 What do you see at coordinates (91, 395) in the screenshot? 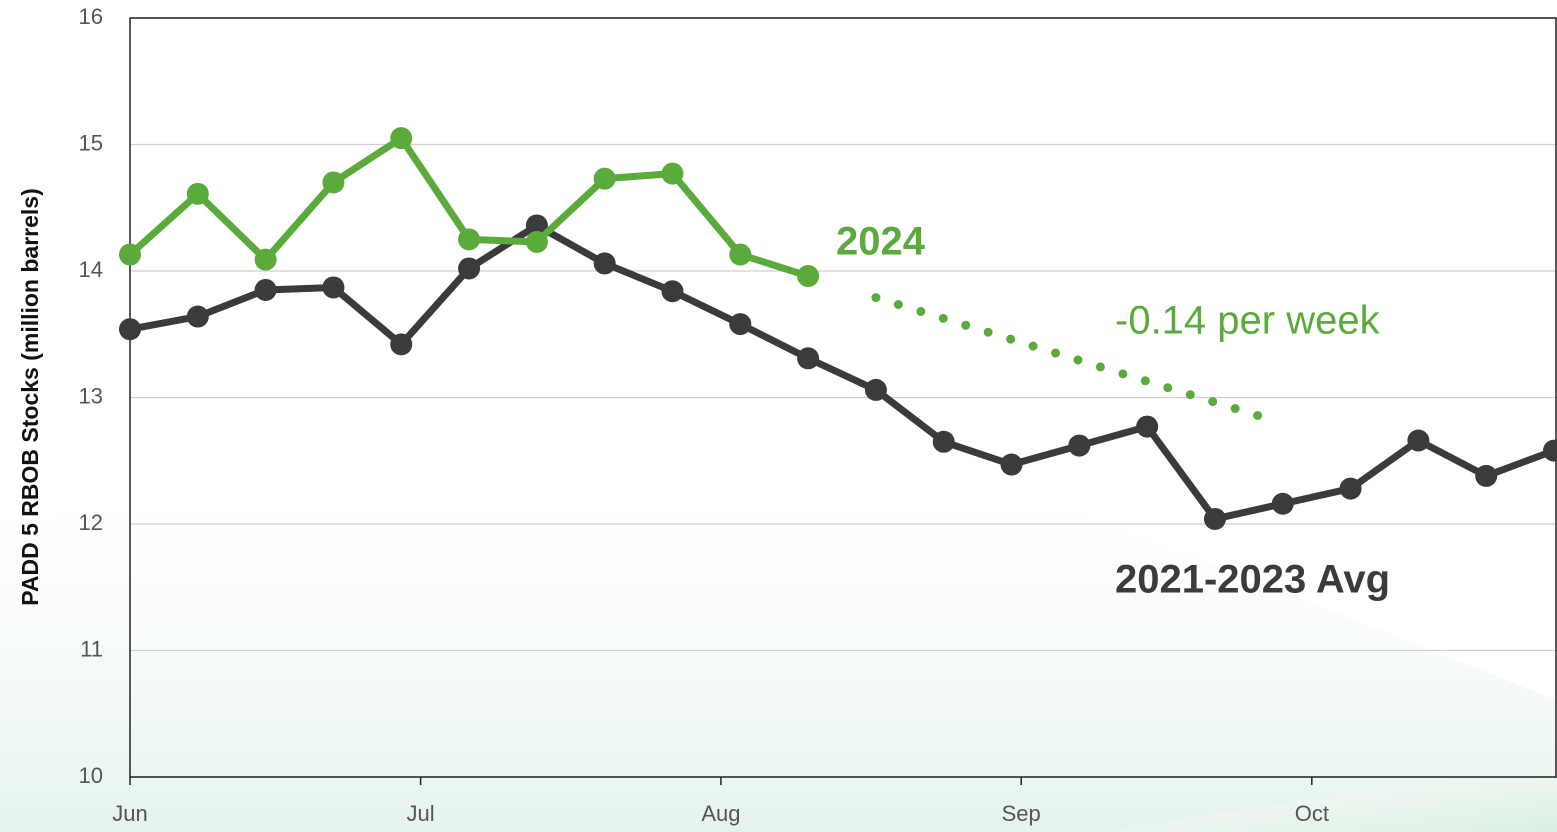
I see `y-tick-label: 13` at bounding box center [91, 395].